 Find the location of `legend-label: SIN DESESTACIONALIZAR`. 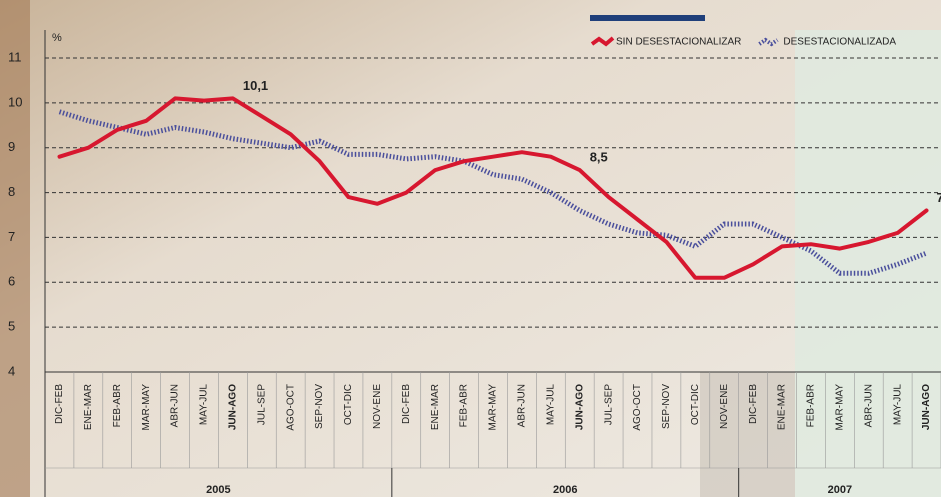

legend-label: SIN DESESTACIONALIZAR is located at coordinates (678, 42).